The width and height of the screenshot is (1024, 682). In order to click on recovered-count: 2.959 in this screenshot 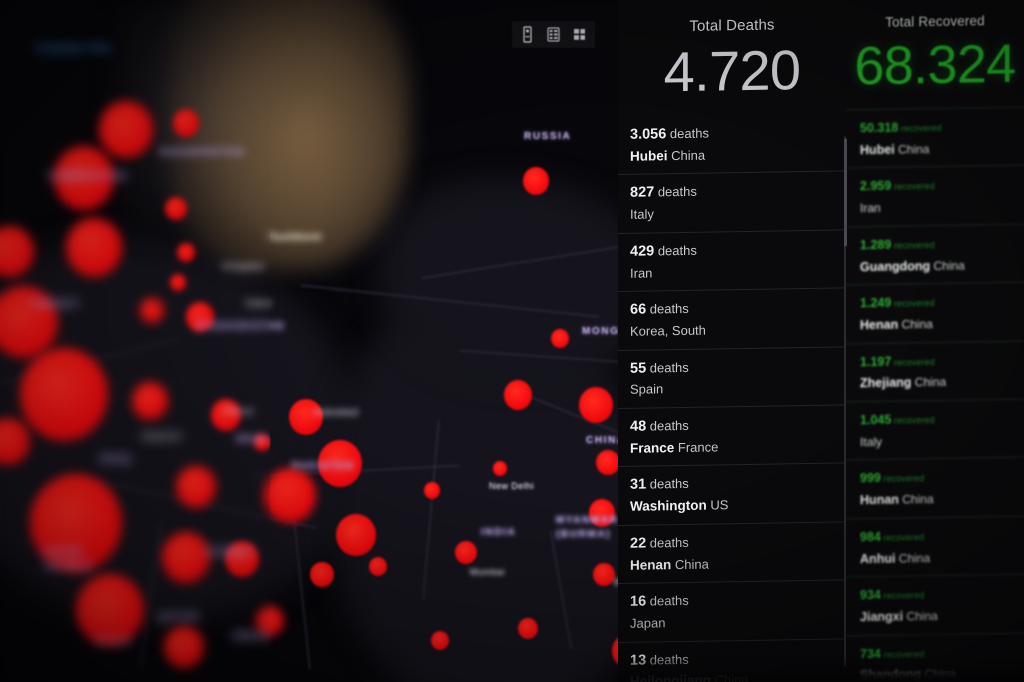, I will do `click(876, 186)`.